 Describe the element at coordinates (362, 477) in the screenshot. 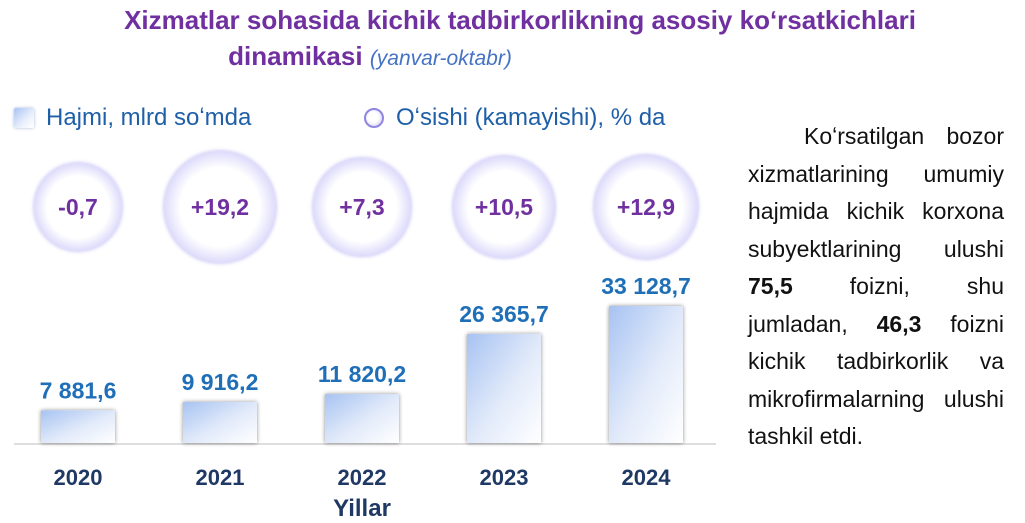

I see `category-label-2022: 2022` at that location.